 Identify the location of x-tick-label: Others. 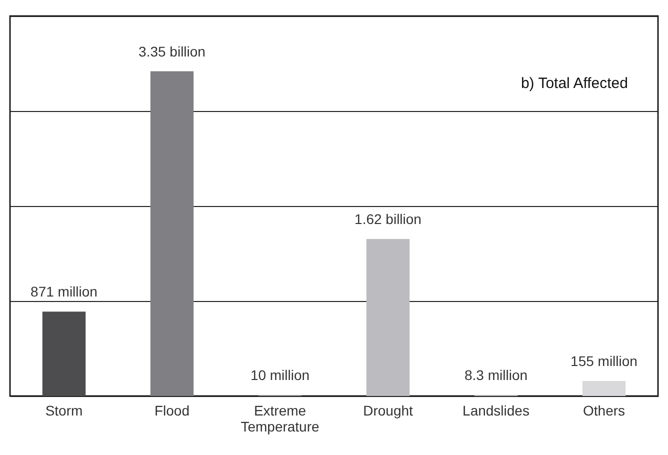
(604, 410).